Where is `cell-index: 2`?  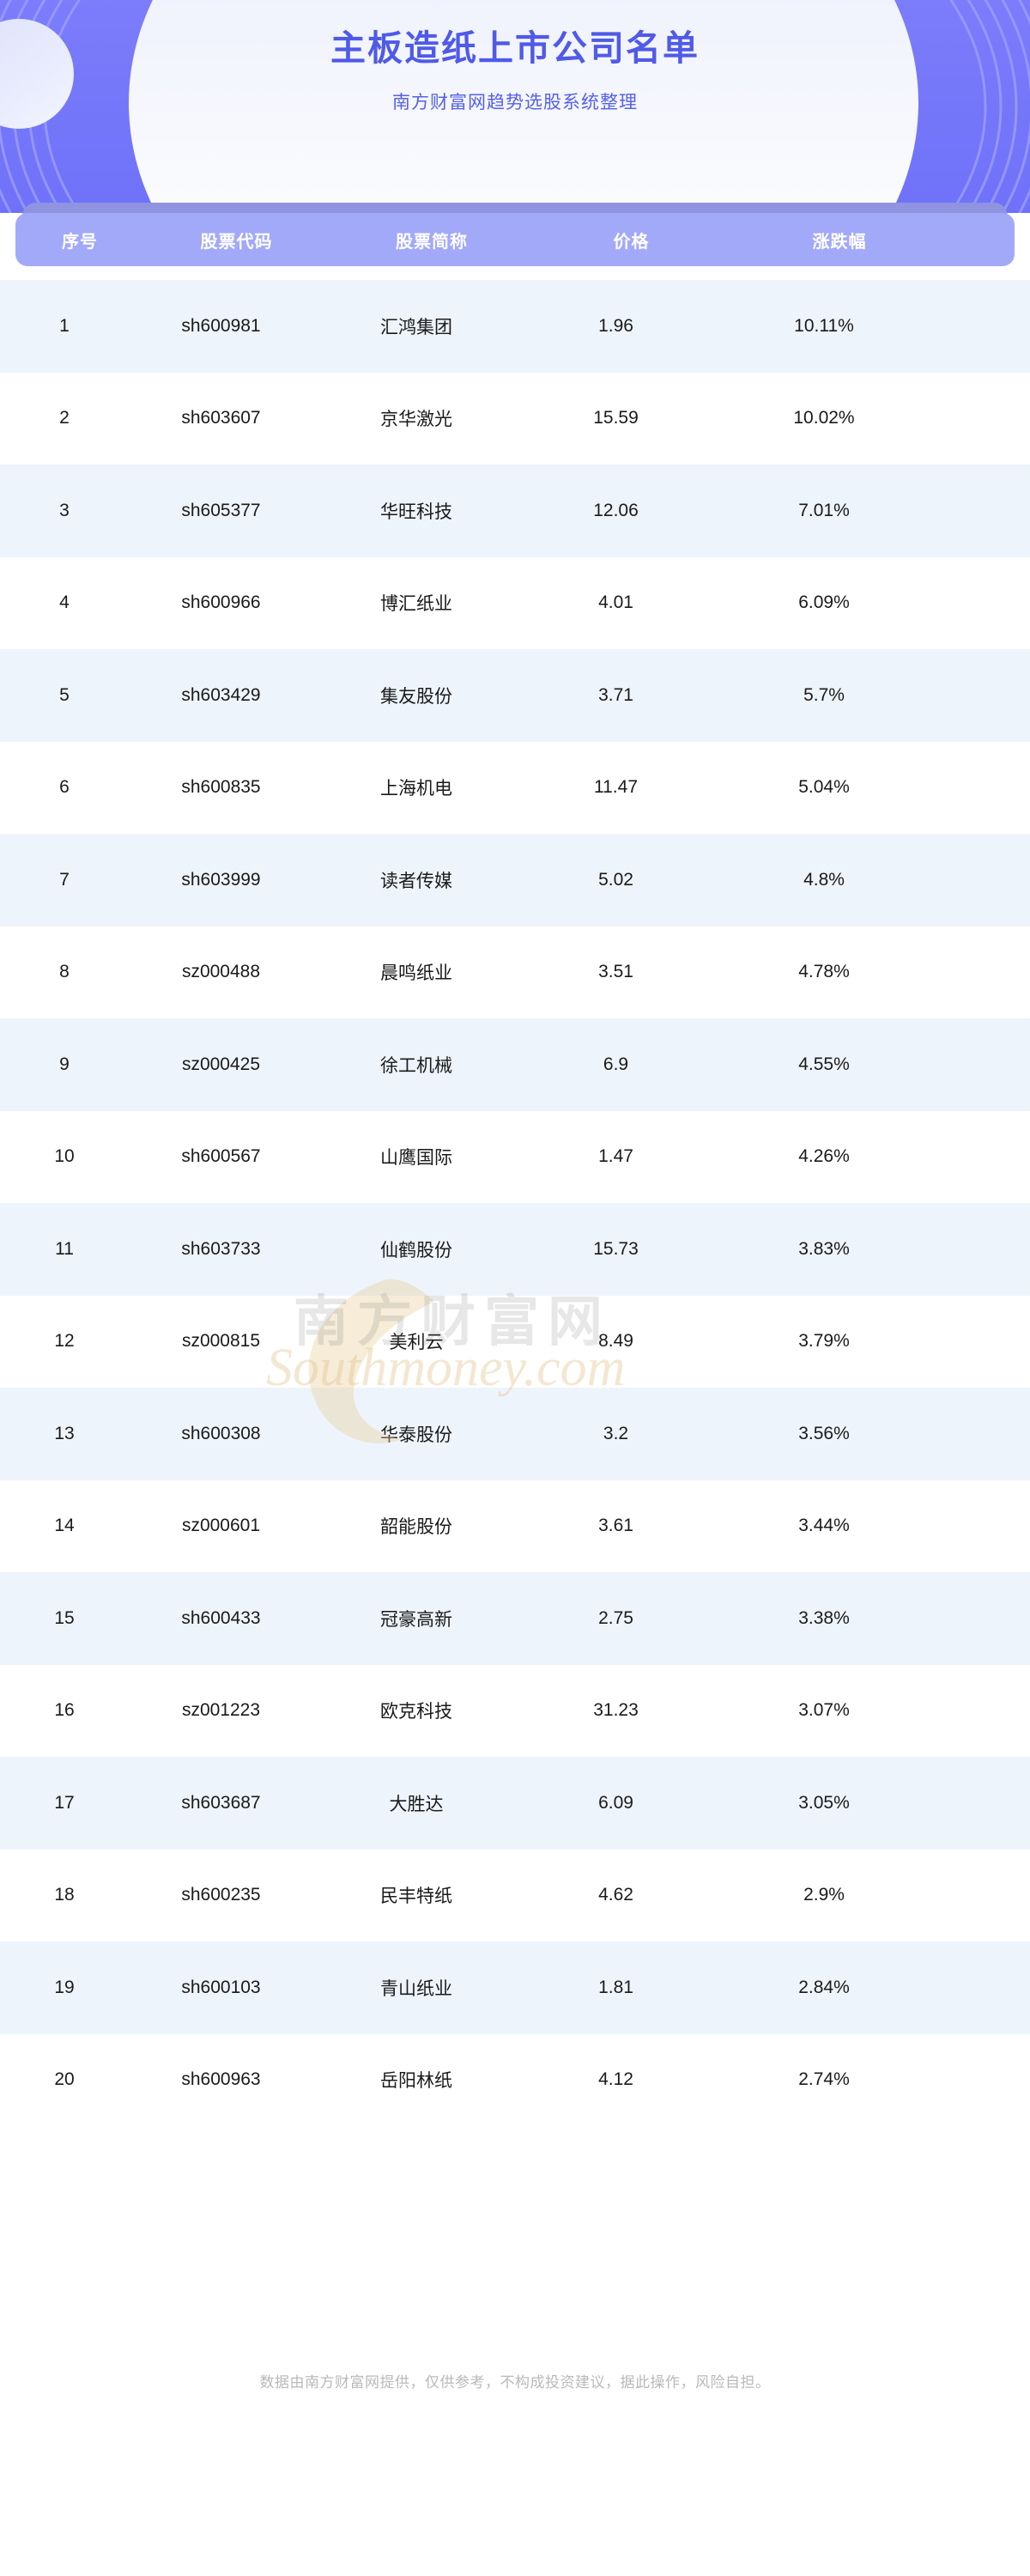
cell-index: 2 is located at coordinates (64, 418).